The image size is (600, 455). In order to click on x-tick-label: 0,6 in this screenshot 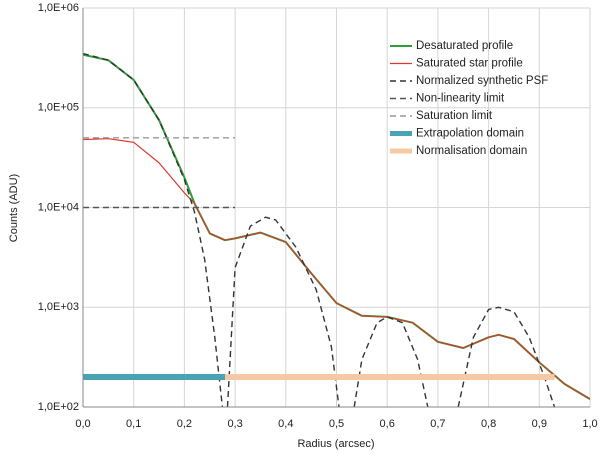, I will do `click(387, 424)`.